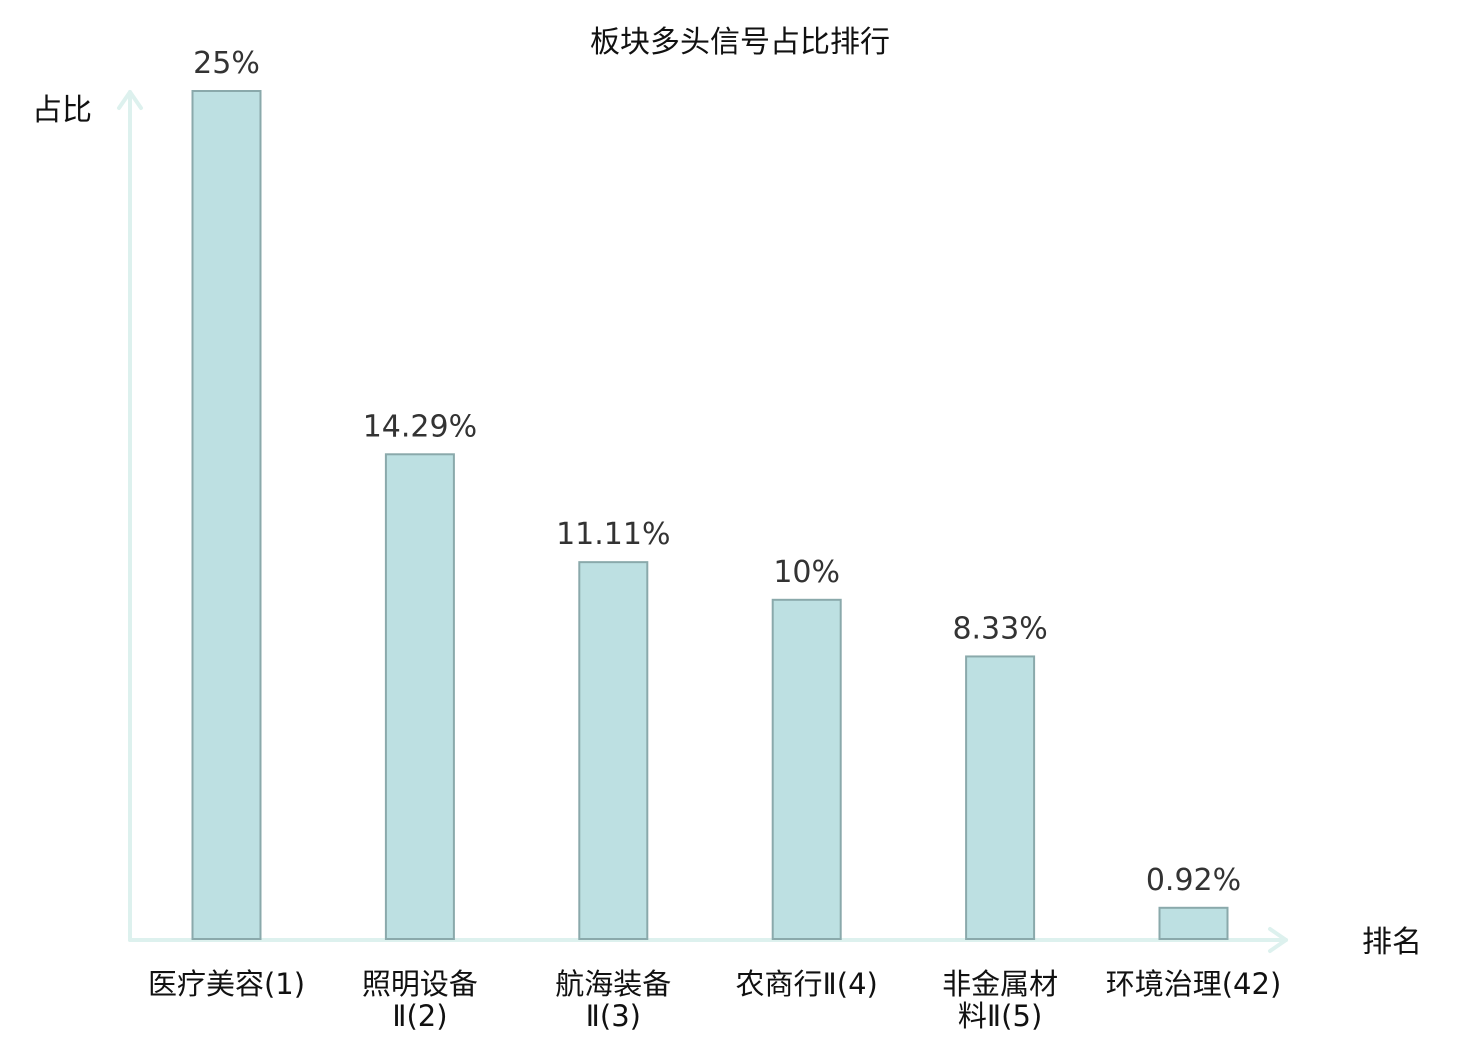 This screenshot has width=1480, height=1040. What do you see at coordinates (1000, 1016) in the screenshot?
I see `category-label: 料Ⅱ(5)` at bounding box center [1000, 1016].